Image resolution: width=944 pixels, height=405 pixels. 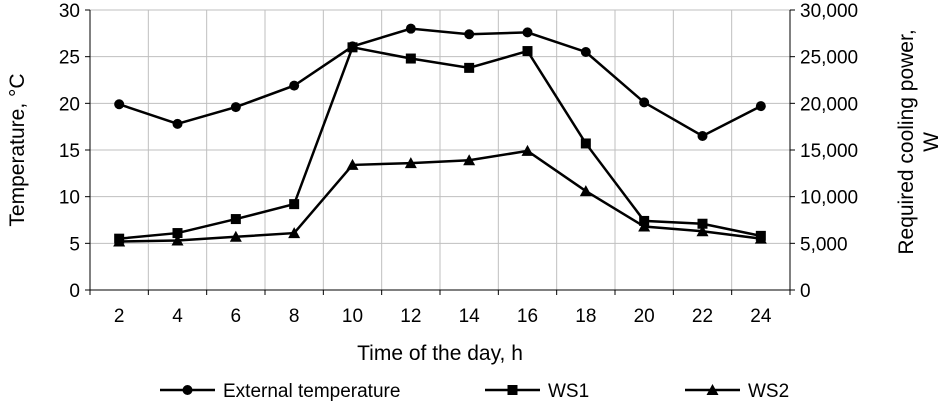 I want to click on y2-tick-label: 15,000, so click(x=829, y=151).